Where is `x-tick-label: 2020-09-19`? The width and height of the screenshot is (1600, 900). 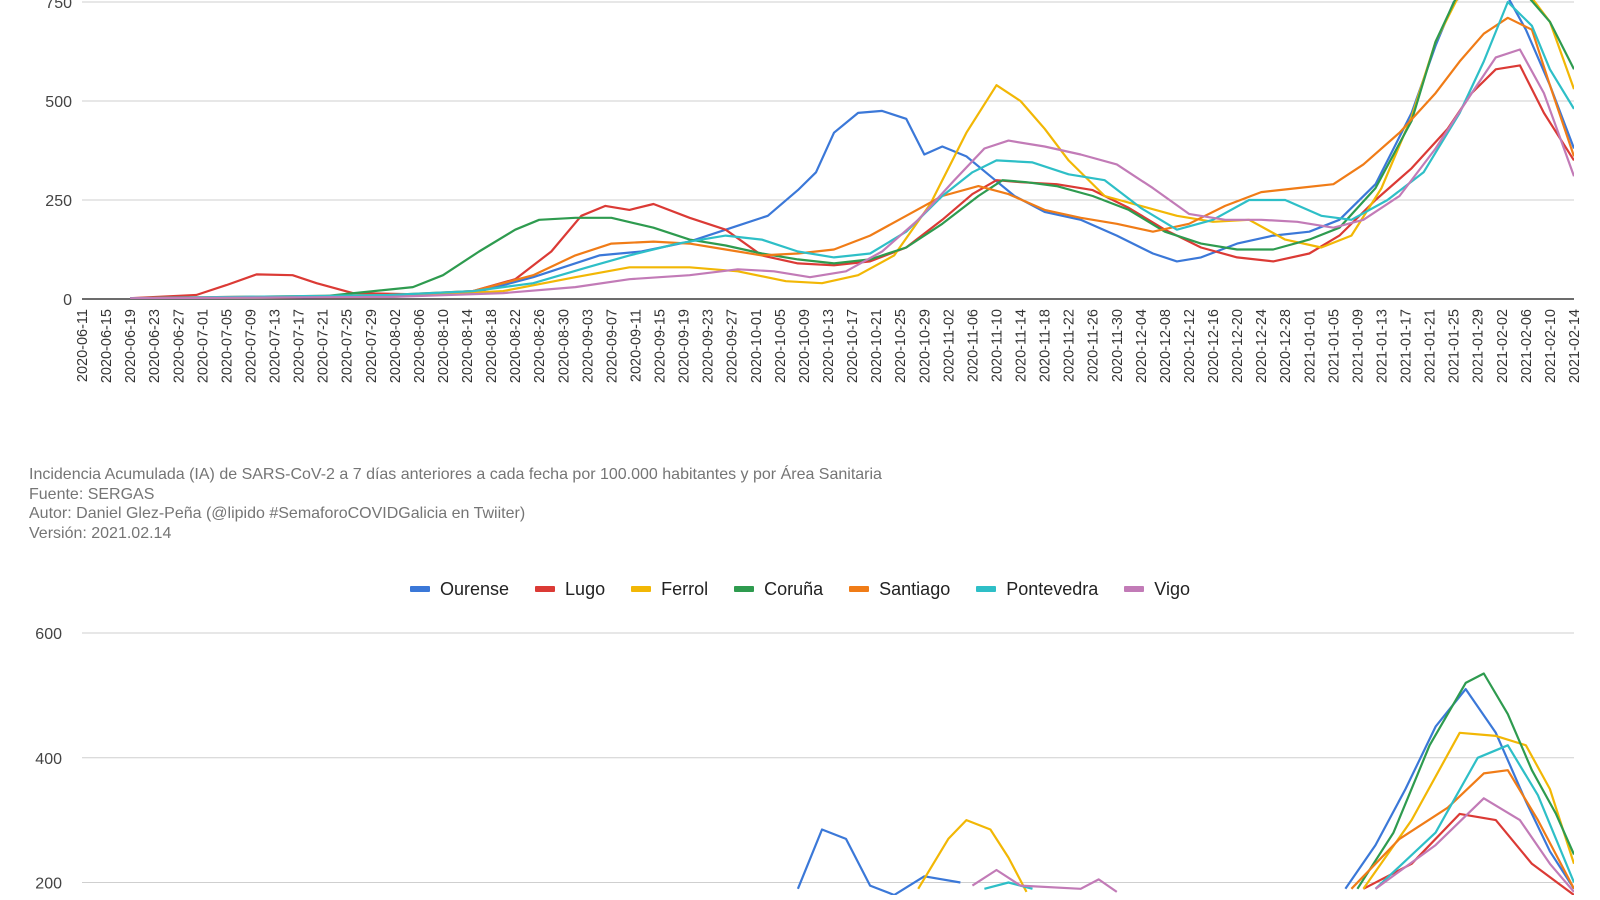 x-tick-label: 2020-09-19 is located at coordinates (685, 346).